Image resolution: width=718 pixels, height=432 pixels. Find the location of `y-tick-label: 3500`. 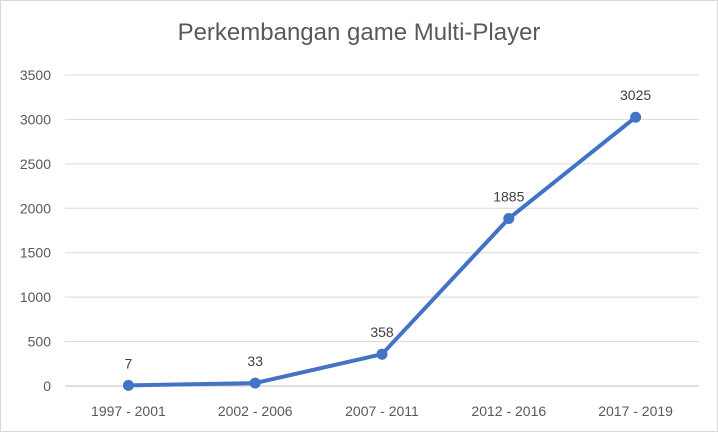

y-tick-label: 3500 is located at coordinates (35, 75).